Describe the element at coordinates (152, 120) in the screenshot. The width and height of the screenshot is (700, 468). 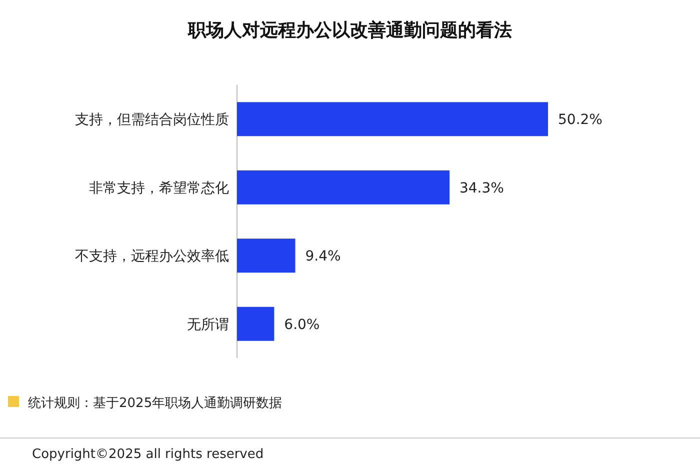
I see `y-tick-label: 支持，但需结合岗位性质` at that location.